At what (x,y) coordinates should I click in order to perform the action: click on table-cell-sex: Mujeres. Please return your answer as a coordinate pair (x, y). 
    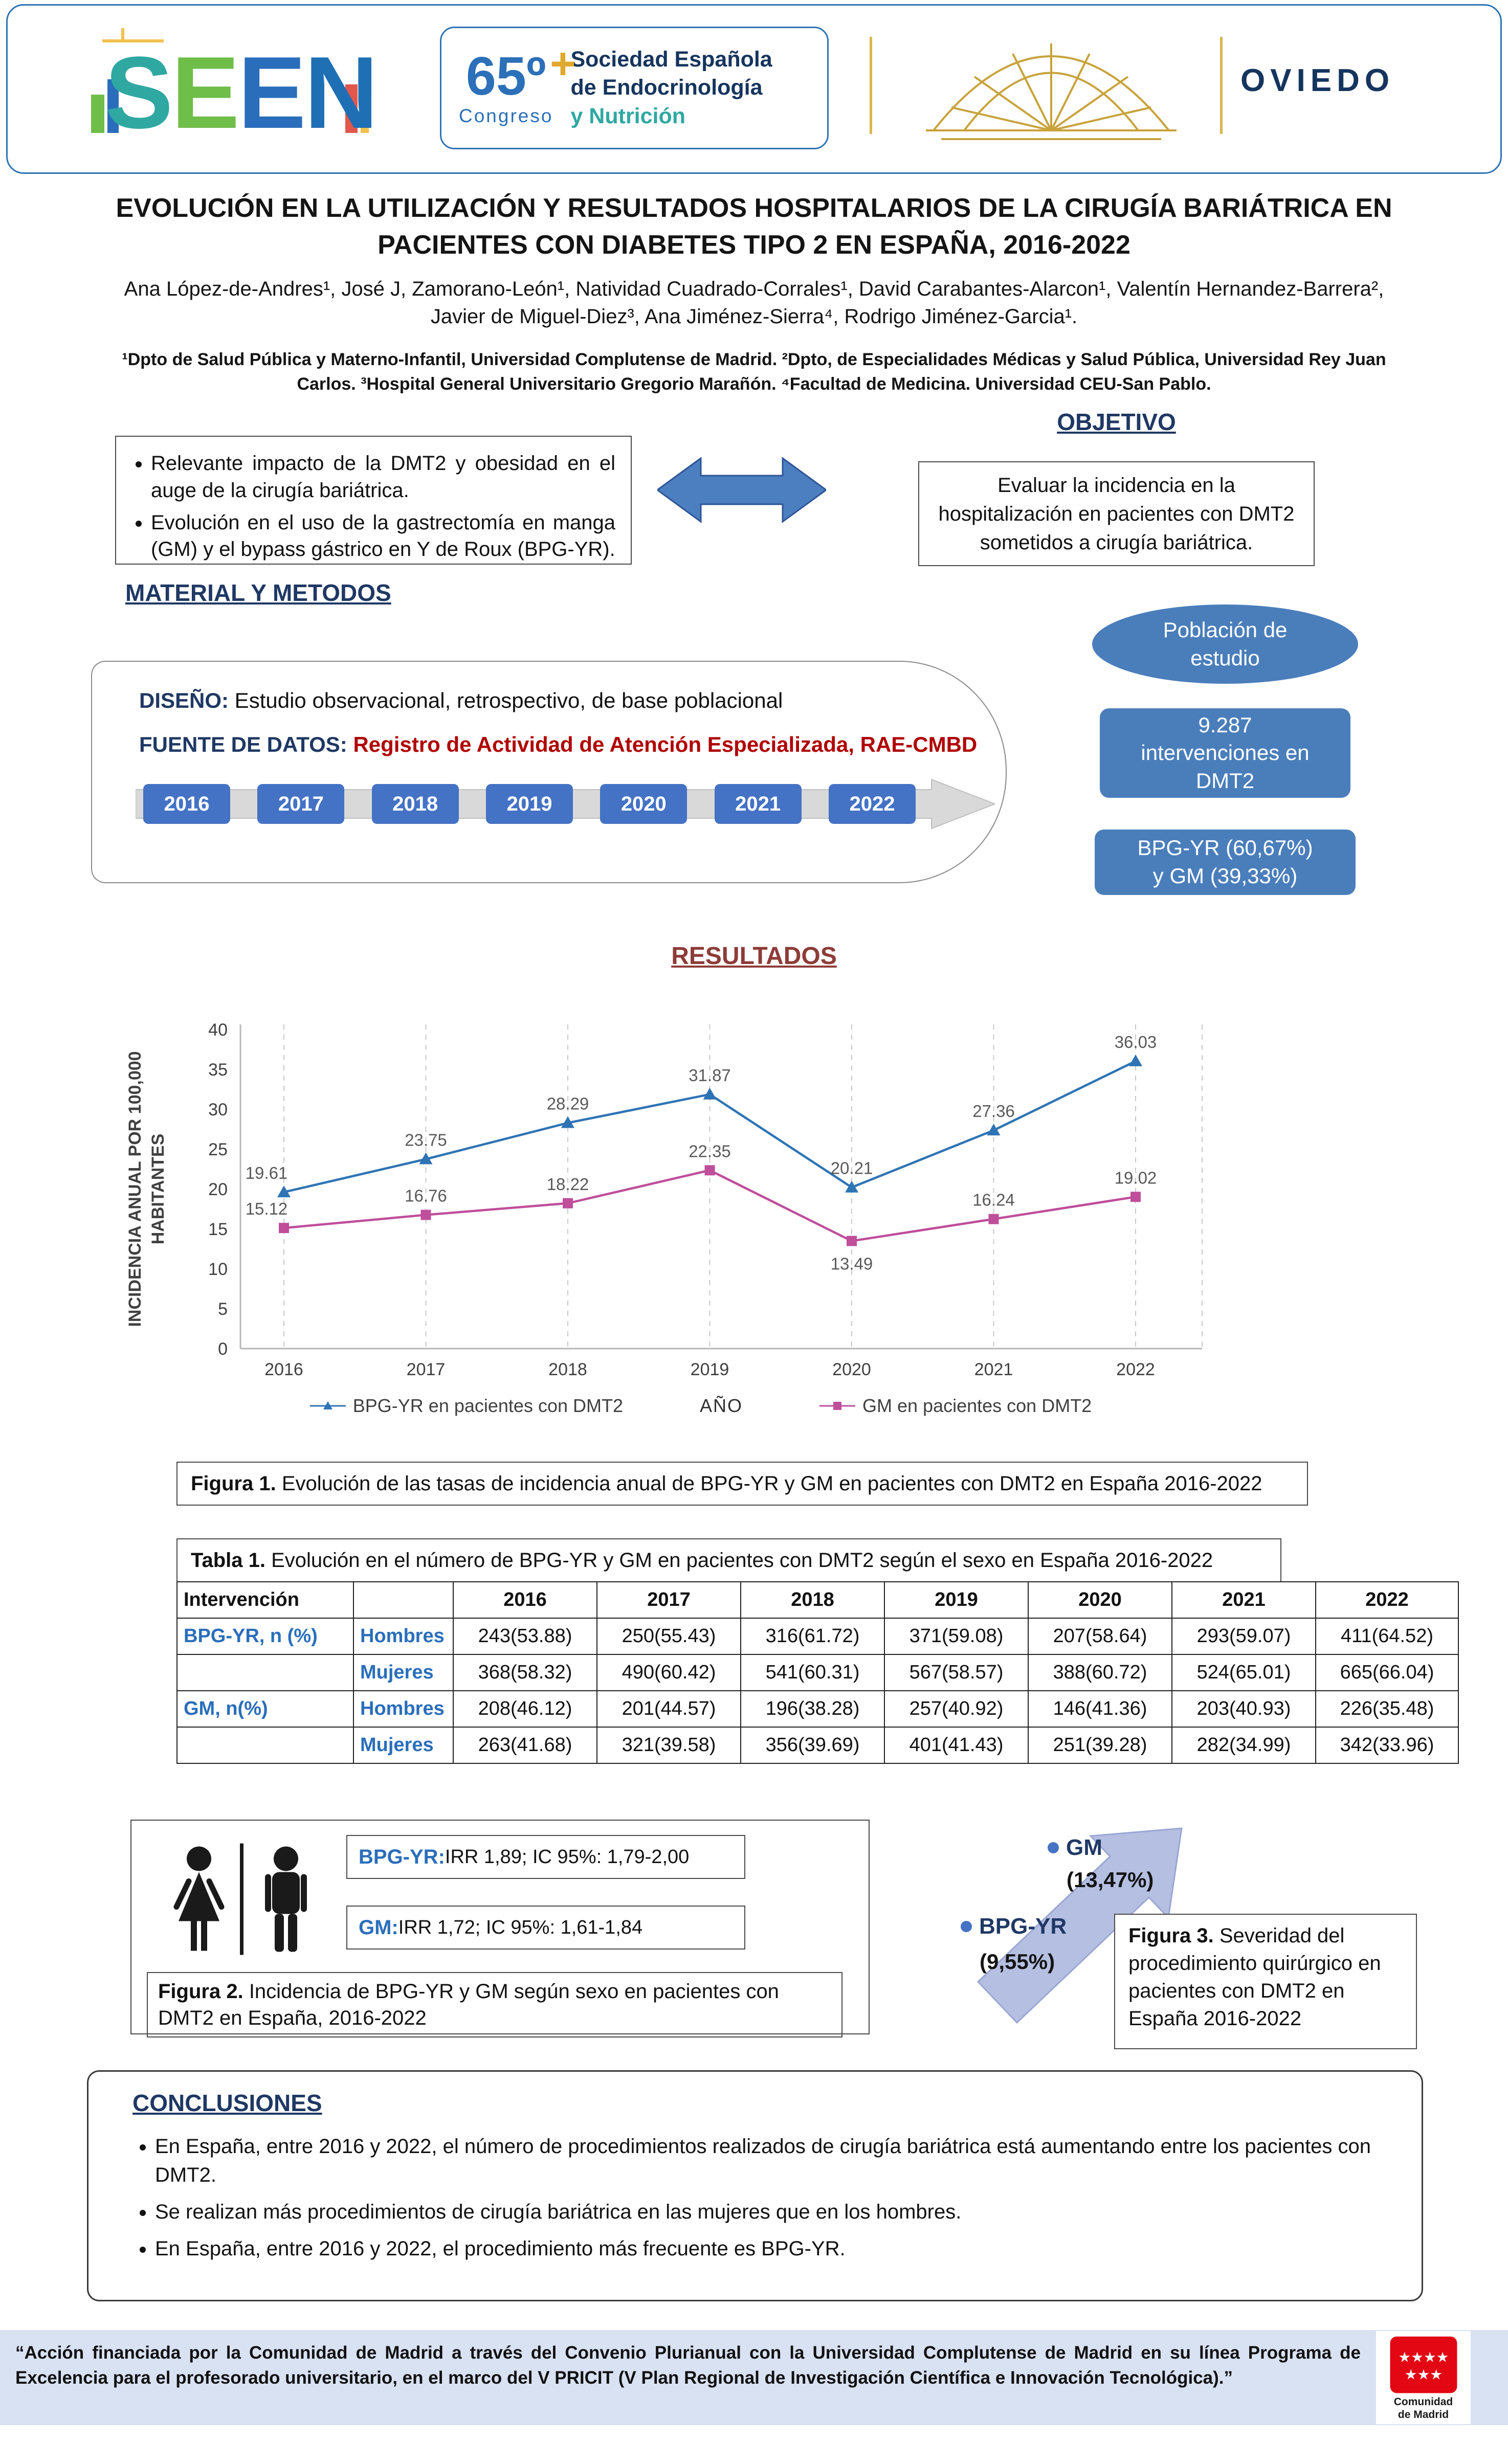
    Looking at the image, I should click on (403, 1745).